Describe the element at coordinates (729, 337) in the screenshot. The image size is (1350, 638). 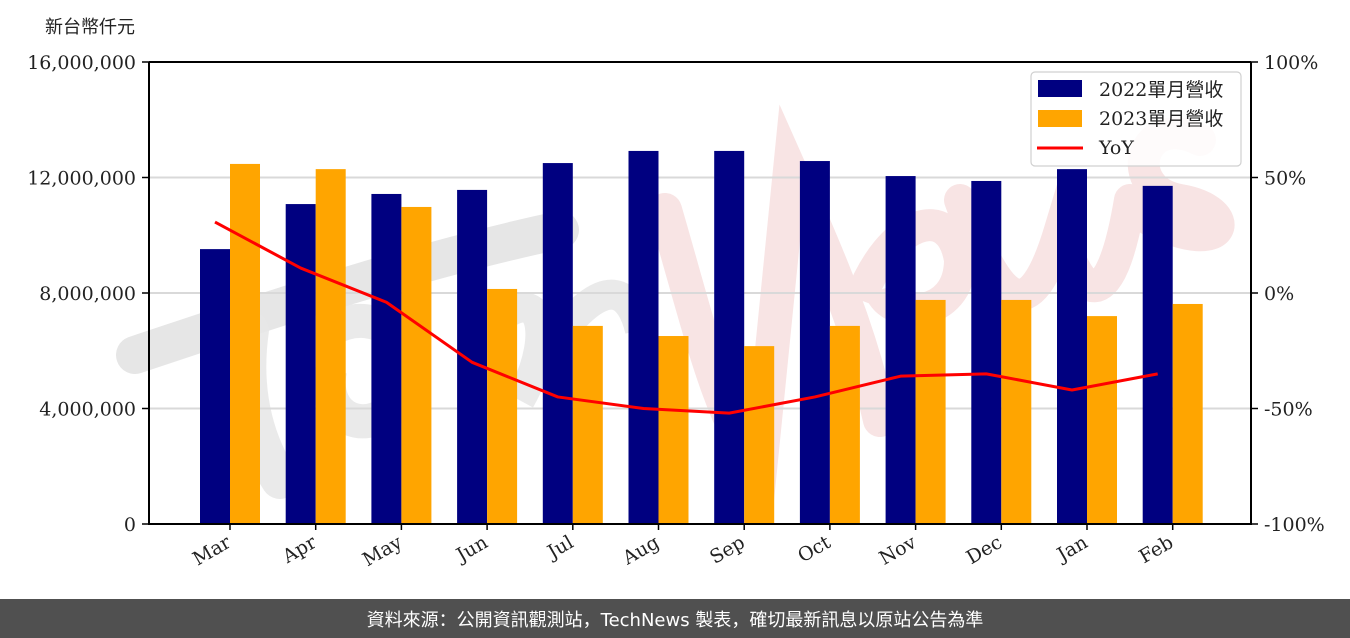
I see `bar-2022-sep` at that location.